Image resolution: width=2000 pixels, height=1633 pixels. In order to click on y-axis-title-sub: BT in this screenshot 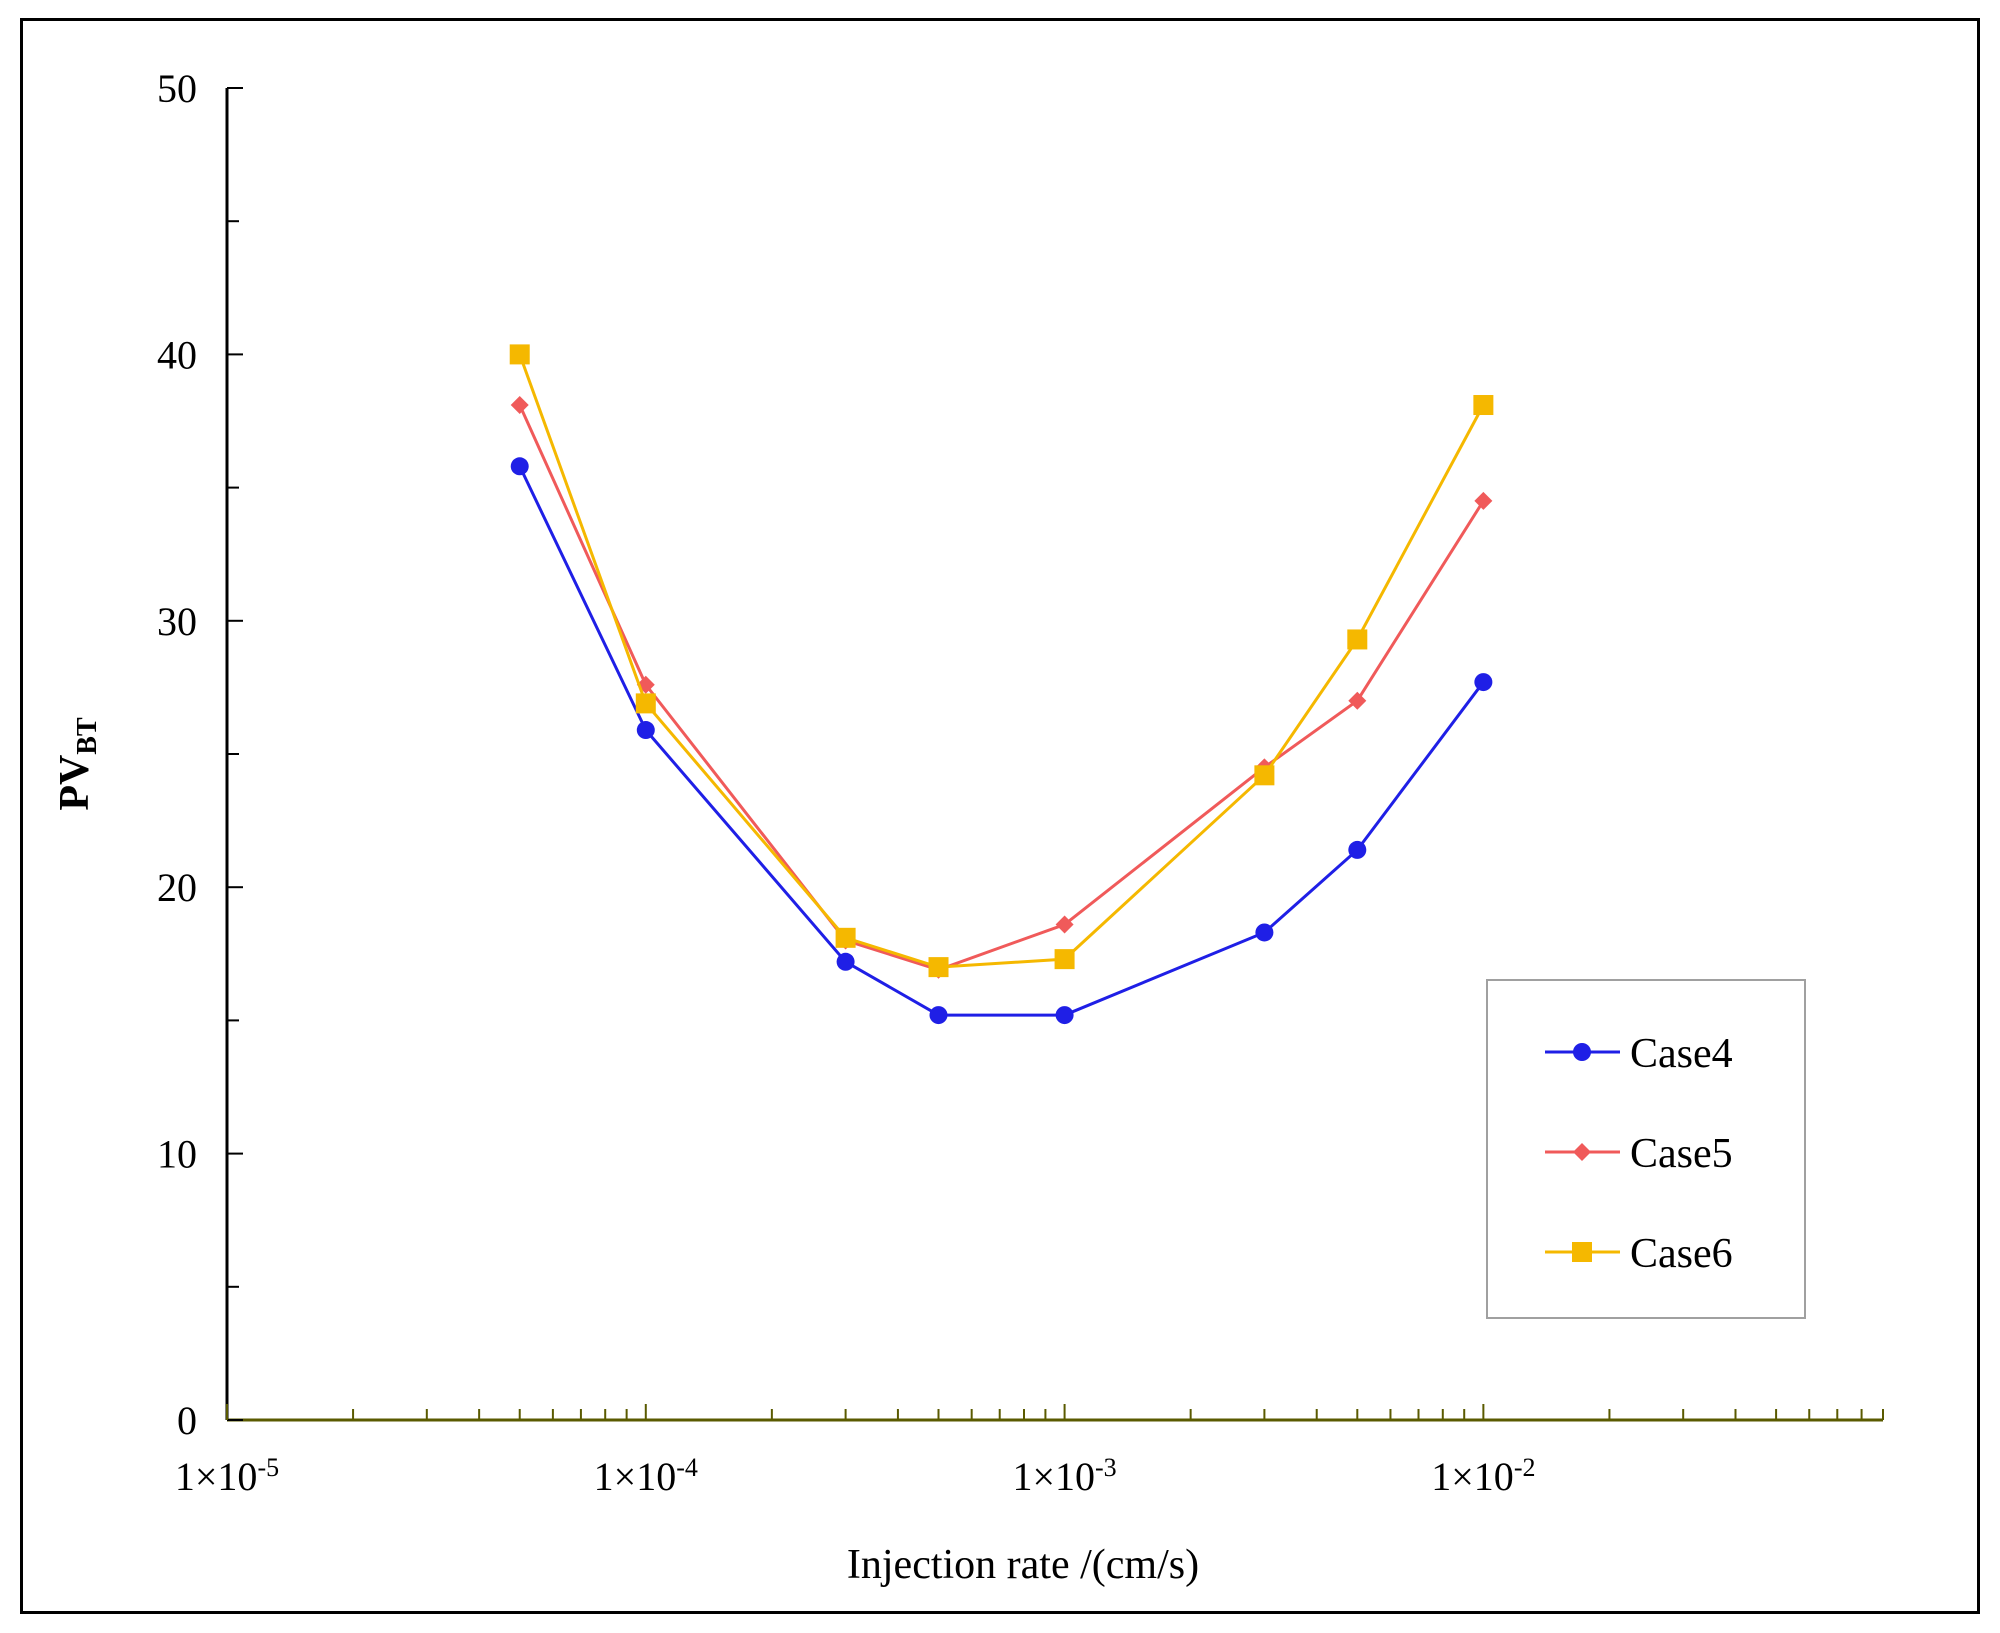, I will do `click(87, 736)`.